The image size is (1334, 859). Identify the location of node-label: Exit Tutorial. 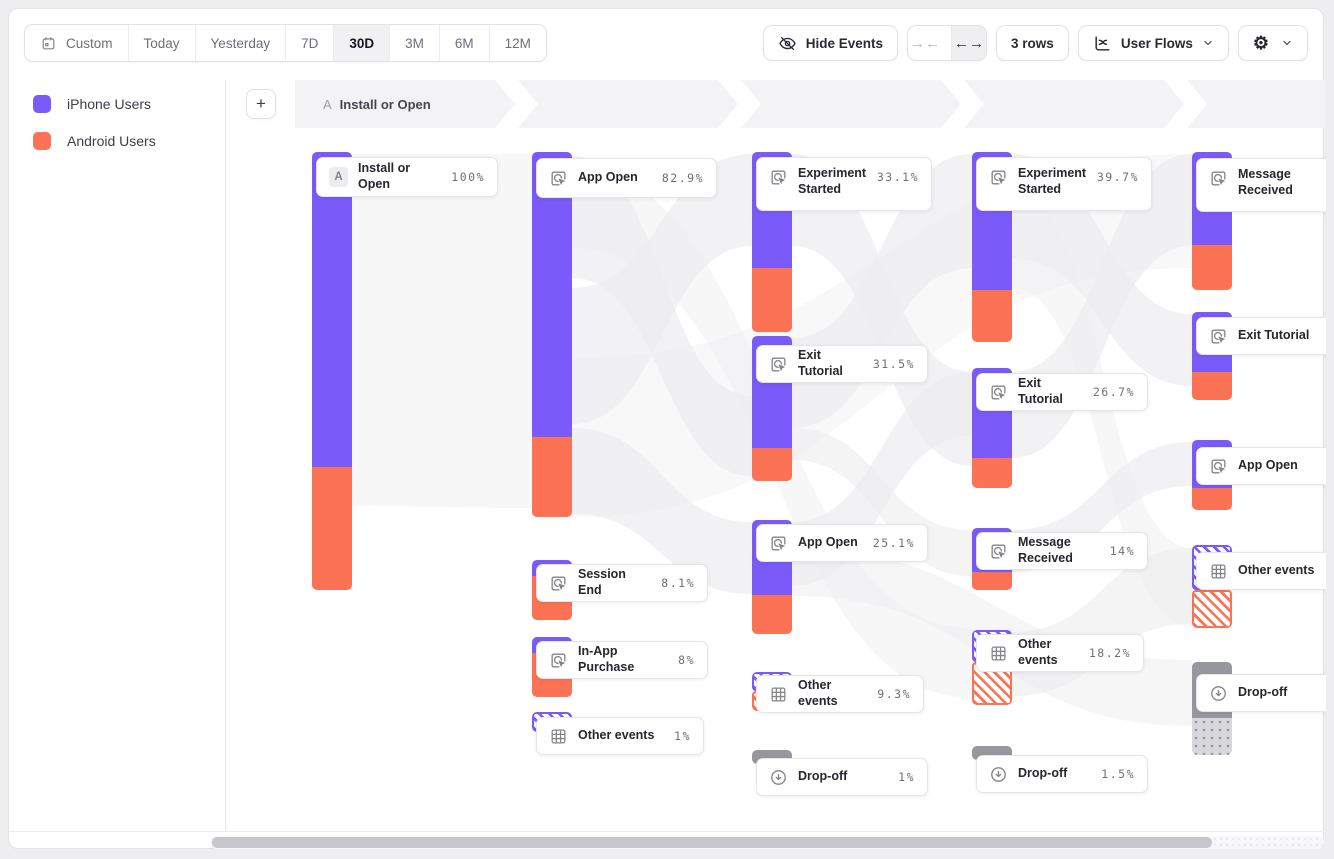
(820, 363).